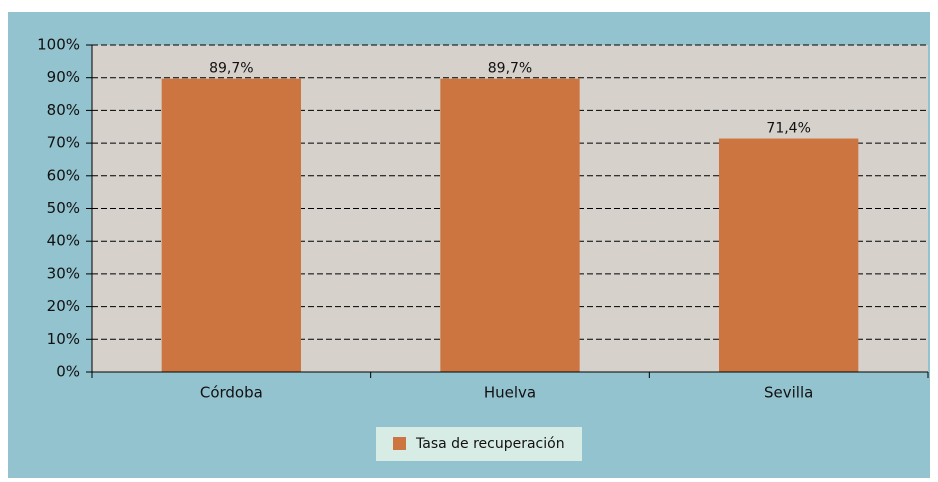 The width and height of the screenshot is (938, 482). I want to click on y-tick-label: 20%, so click(63, 306).